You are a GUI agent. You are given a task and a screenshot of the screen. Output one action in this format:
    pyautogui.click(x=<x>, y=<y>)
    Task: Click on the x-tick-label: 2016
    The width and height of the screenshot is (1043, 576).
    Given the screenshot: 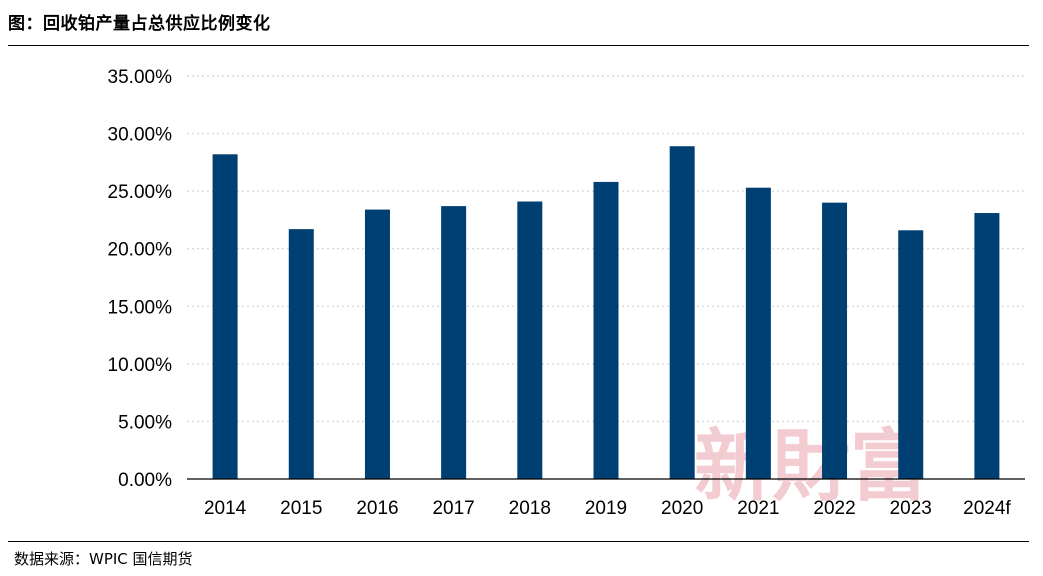 What is the action you would take?
    pyautogui.click(x=377, y=508)
    